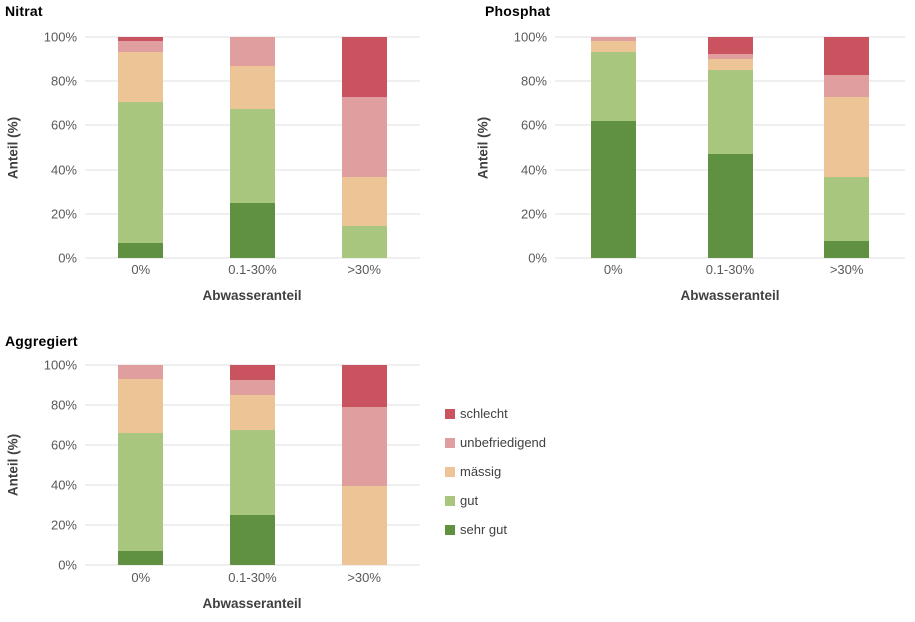 Image resolution: width=915 pixels, height=622 pixels. I want to click on chart-title: Aggregiert, so click(41, 341).